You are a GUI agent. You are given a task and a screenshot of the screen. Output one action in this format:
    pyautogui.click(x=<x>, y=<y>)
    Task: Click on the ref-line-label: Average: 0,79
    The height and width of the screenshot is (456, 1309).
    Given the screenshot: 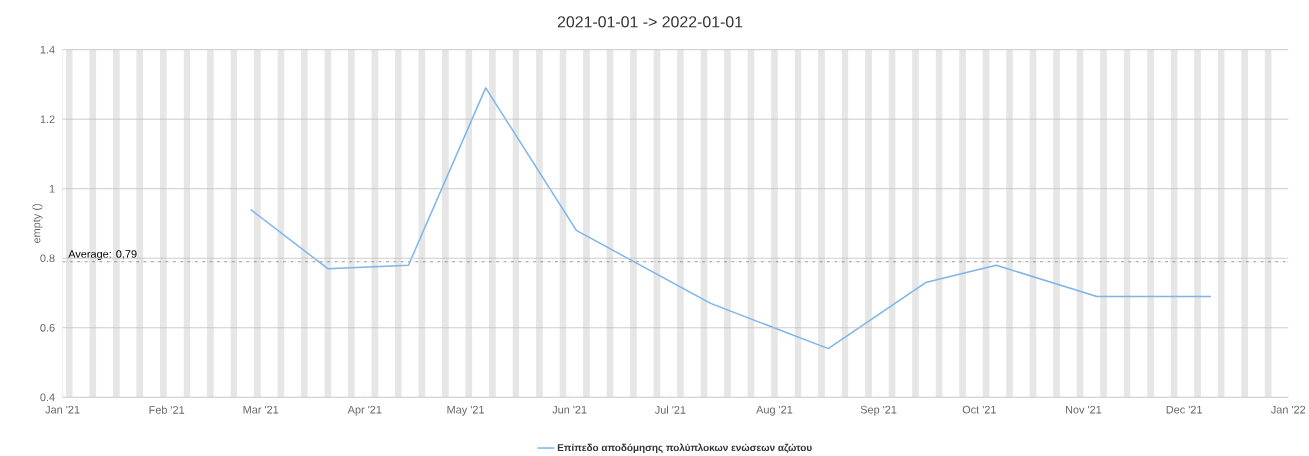 What is the action you would take?
    pyautogui.click(x=102, y=254)
    